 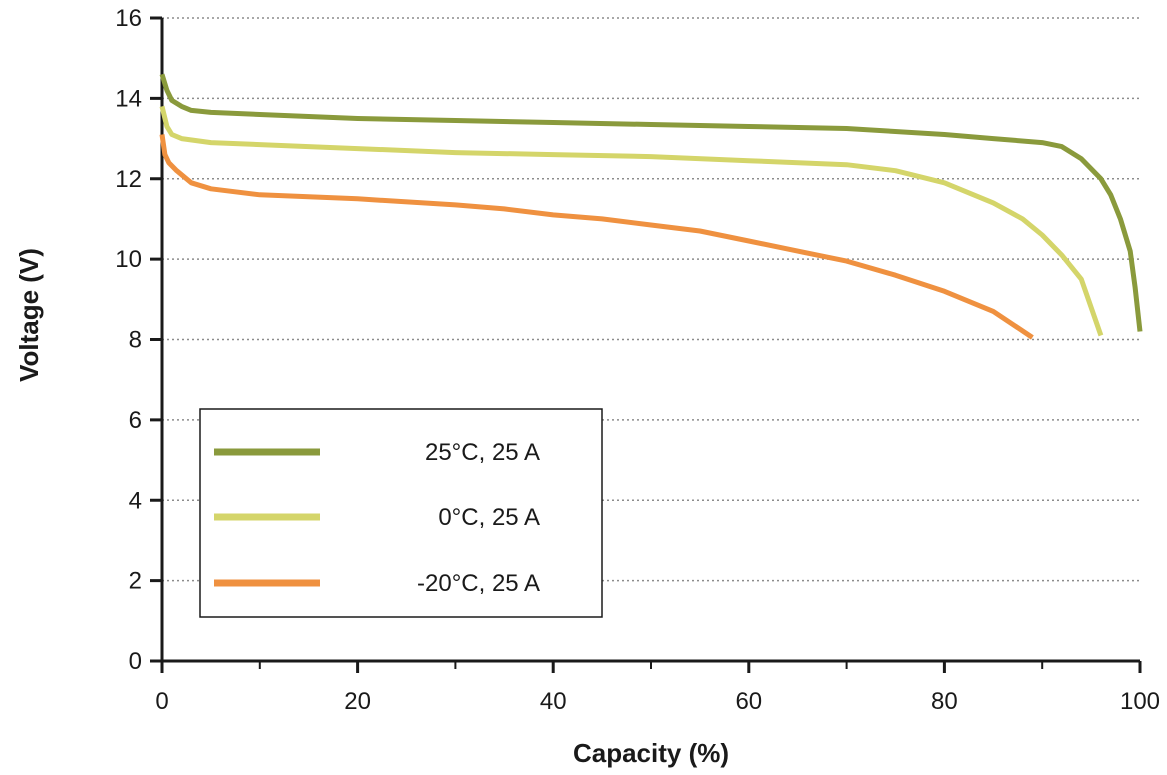 I want to click on y-tick-label: 14, so click(x=128, y=98).